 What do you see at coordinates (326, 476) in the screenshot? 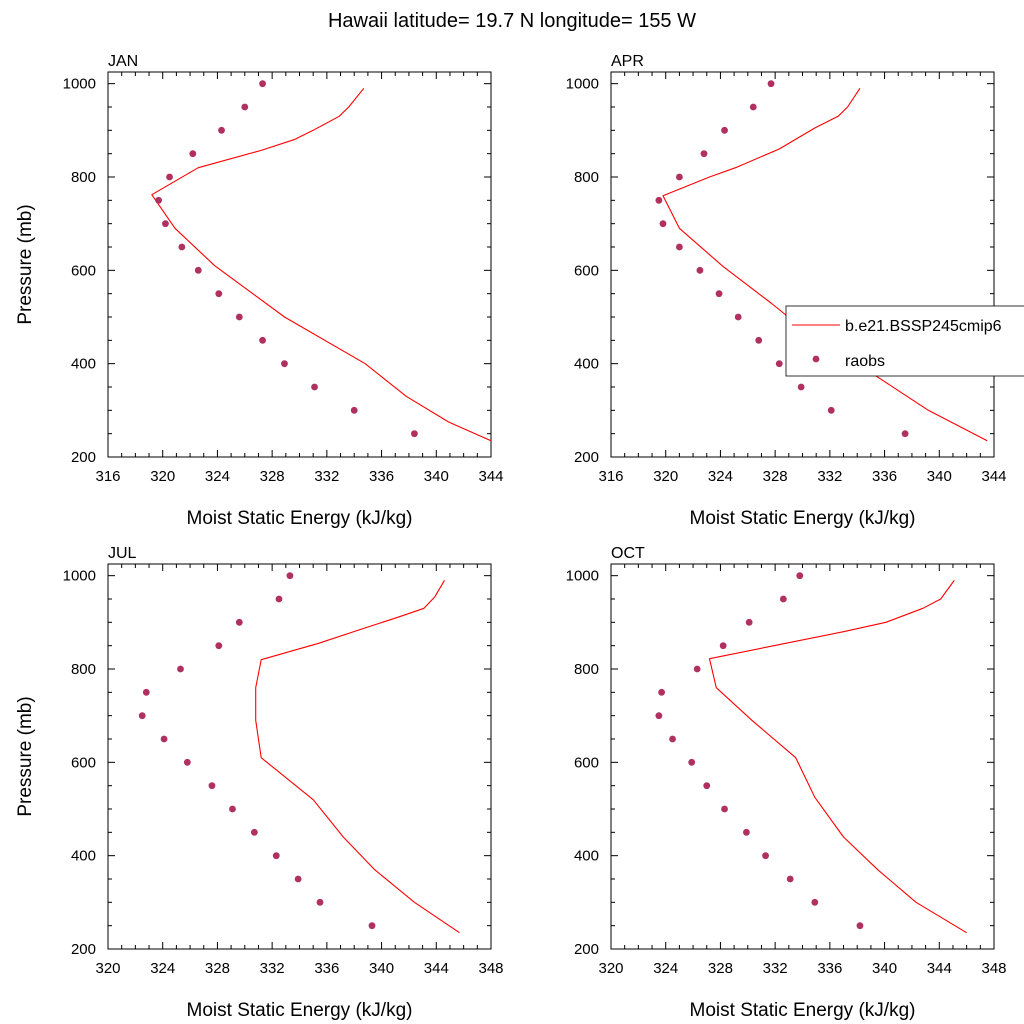
I see `x-tick-label: 332` at bounding box center [326, 476].